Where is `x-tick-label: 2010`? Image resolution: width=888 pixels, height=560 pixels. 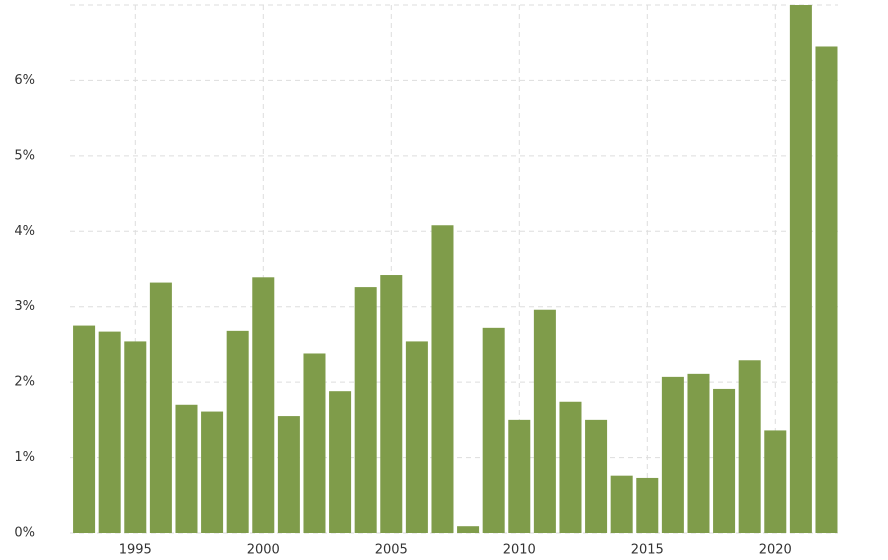 x-tick-label: 2010 is located at coordinates (519, 550).